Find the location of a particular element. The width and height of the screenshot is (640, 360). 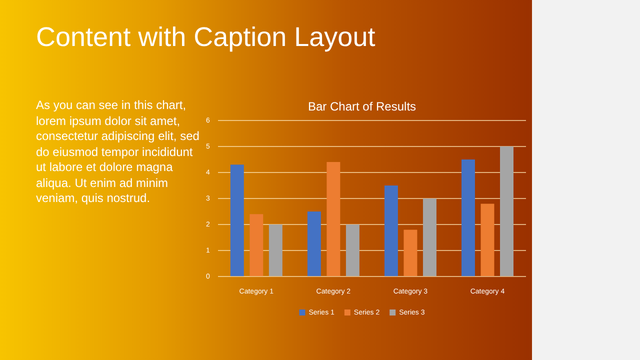

chart-title: Bar Chart of Results is located at coordinates (362, 107).